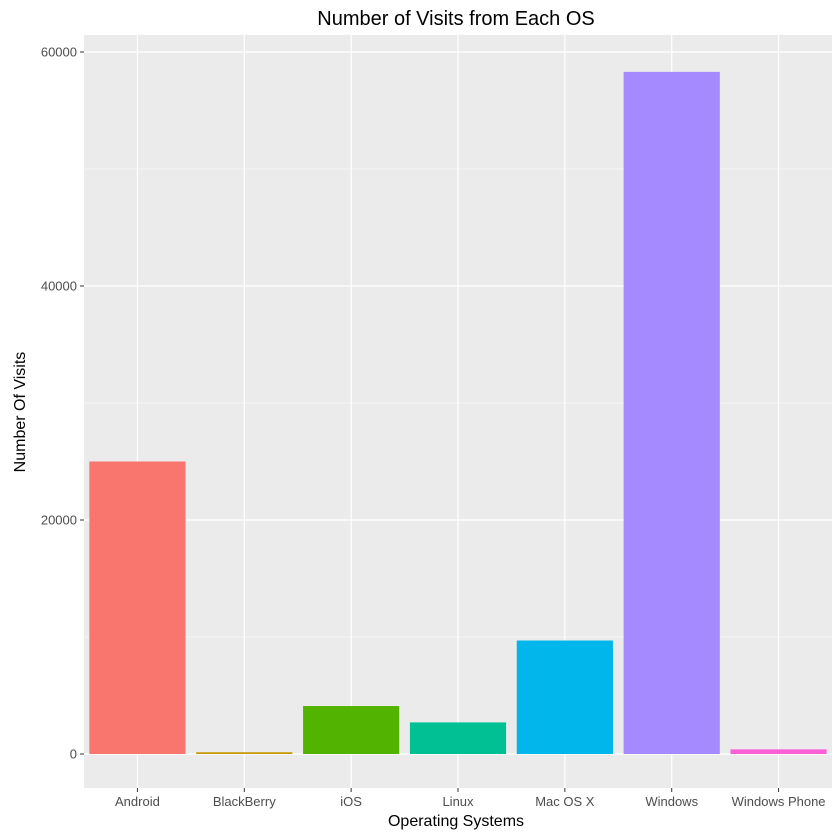 The height and width of the screenshot is (840, 840). I want to click on bar-windows, so click(671, 412).